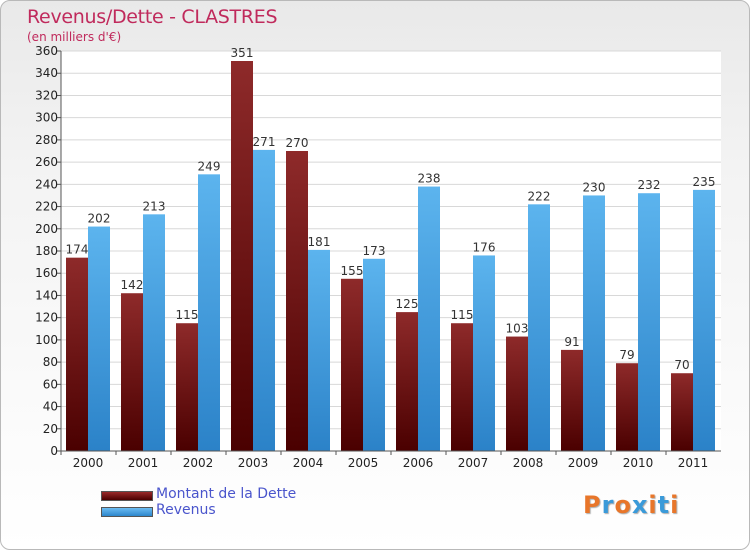 This screenshot has width=750, height=550. What do you see at coordinates (46, 251) in the screenshot?
I see `y-tick-label: 180` at bounding box center [46, 251].